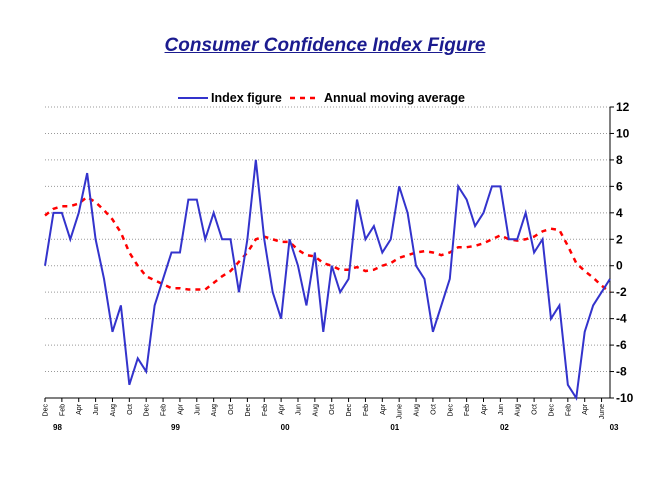  Describe the element at coordinates (621, 345) in the screenshot. I see `y-tick-label: -6` at that location.